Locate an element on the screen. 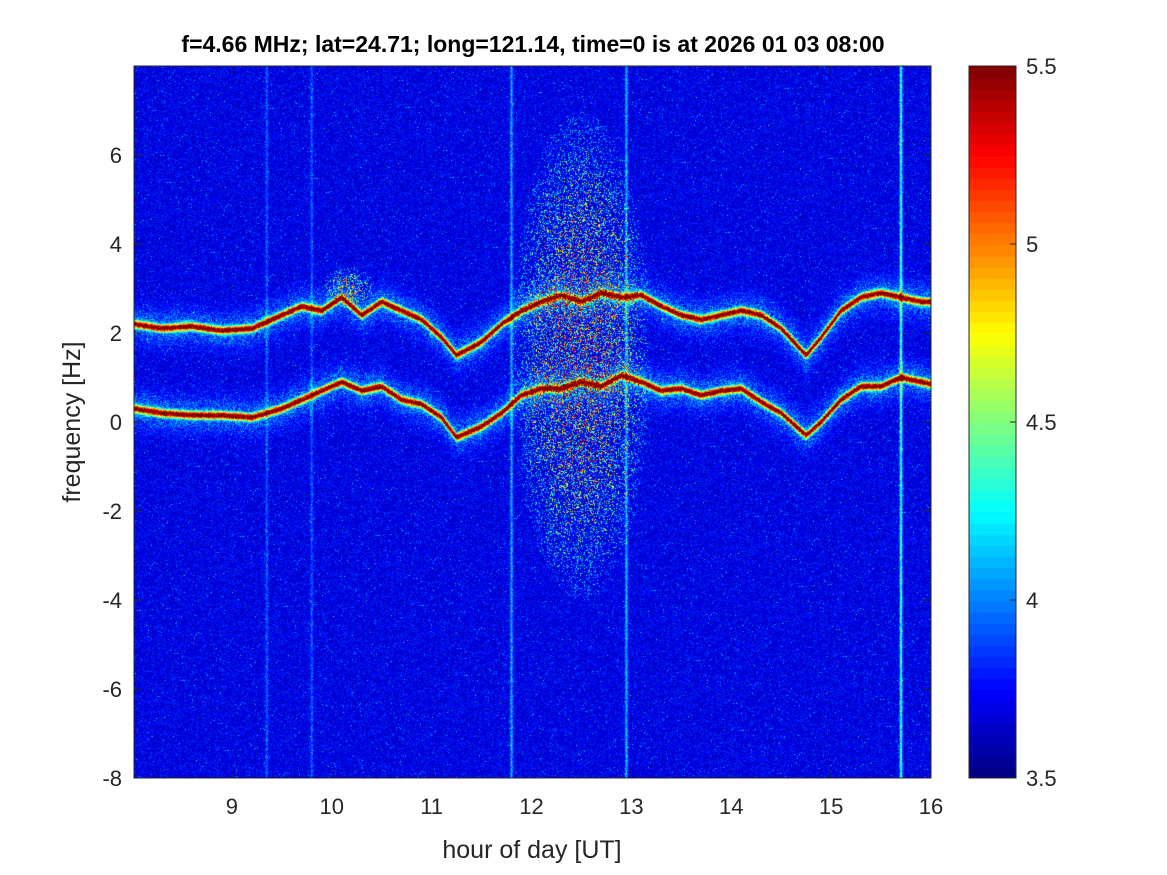 The height and width of the screenshot is (875, 1167). colorbar-tick-label: 4.5 is located at coordinates (1041, 422).